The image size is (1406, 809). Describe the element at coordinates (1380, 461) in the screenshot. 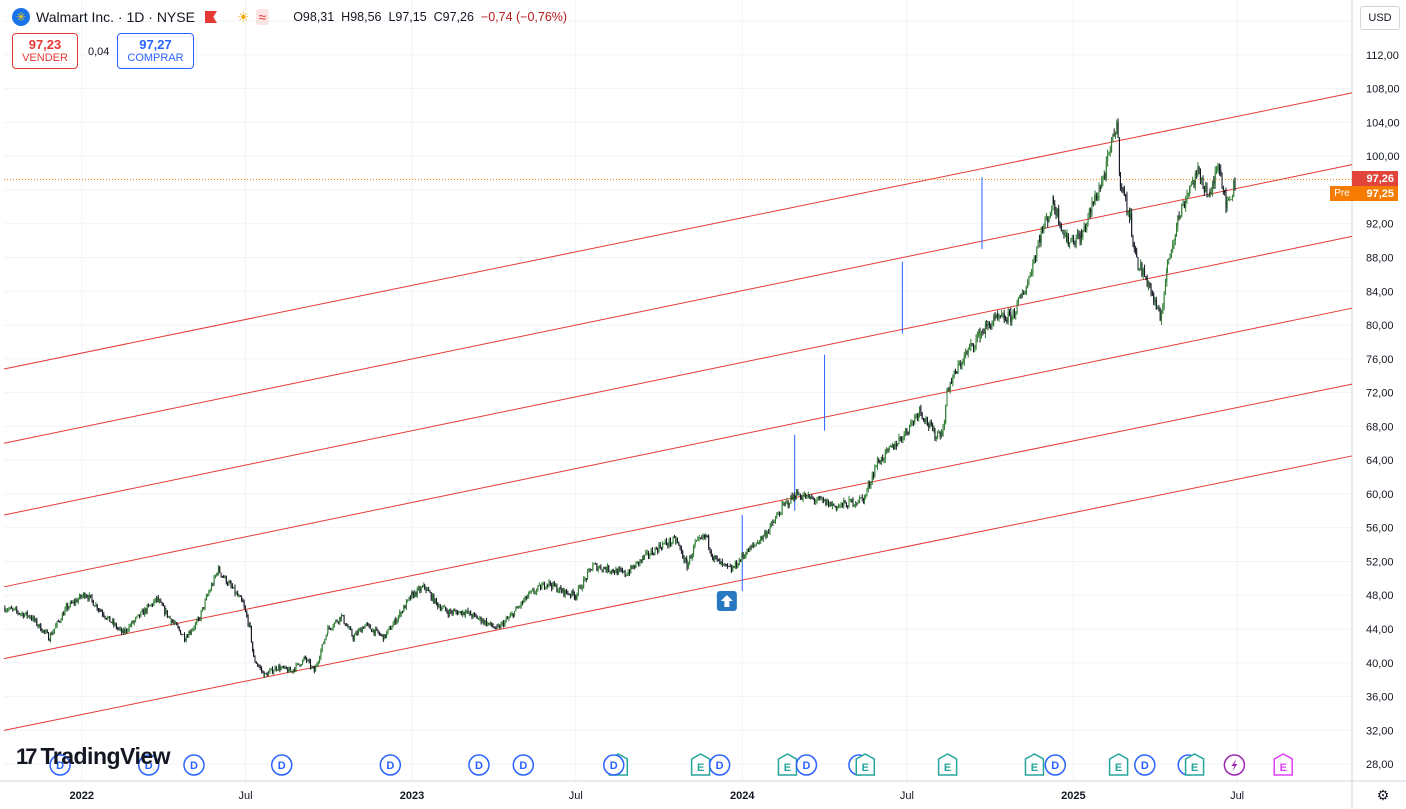

I see `y-tick-label: 64,00` at that location.